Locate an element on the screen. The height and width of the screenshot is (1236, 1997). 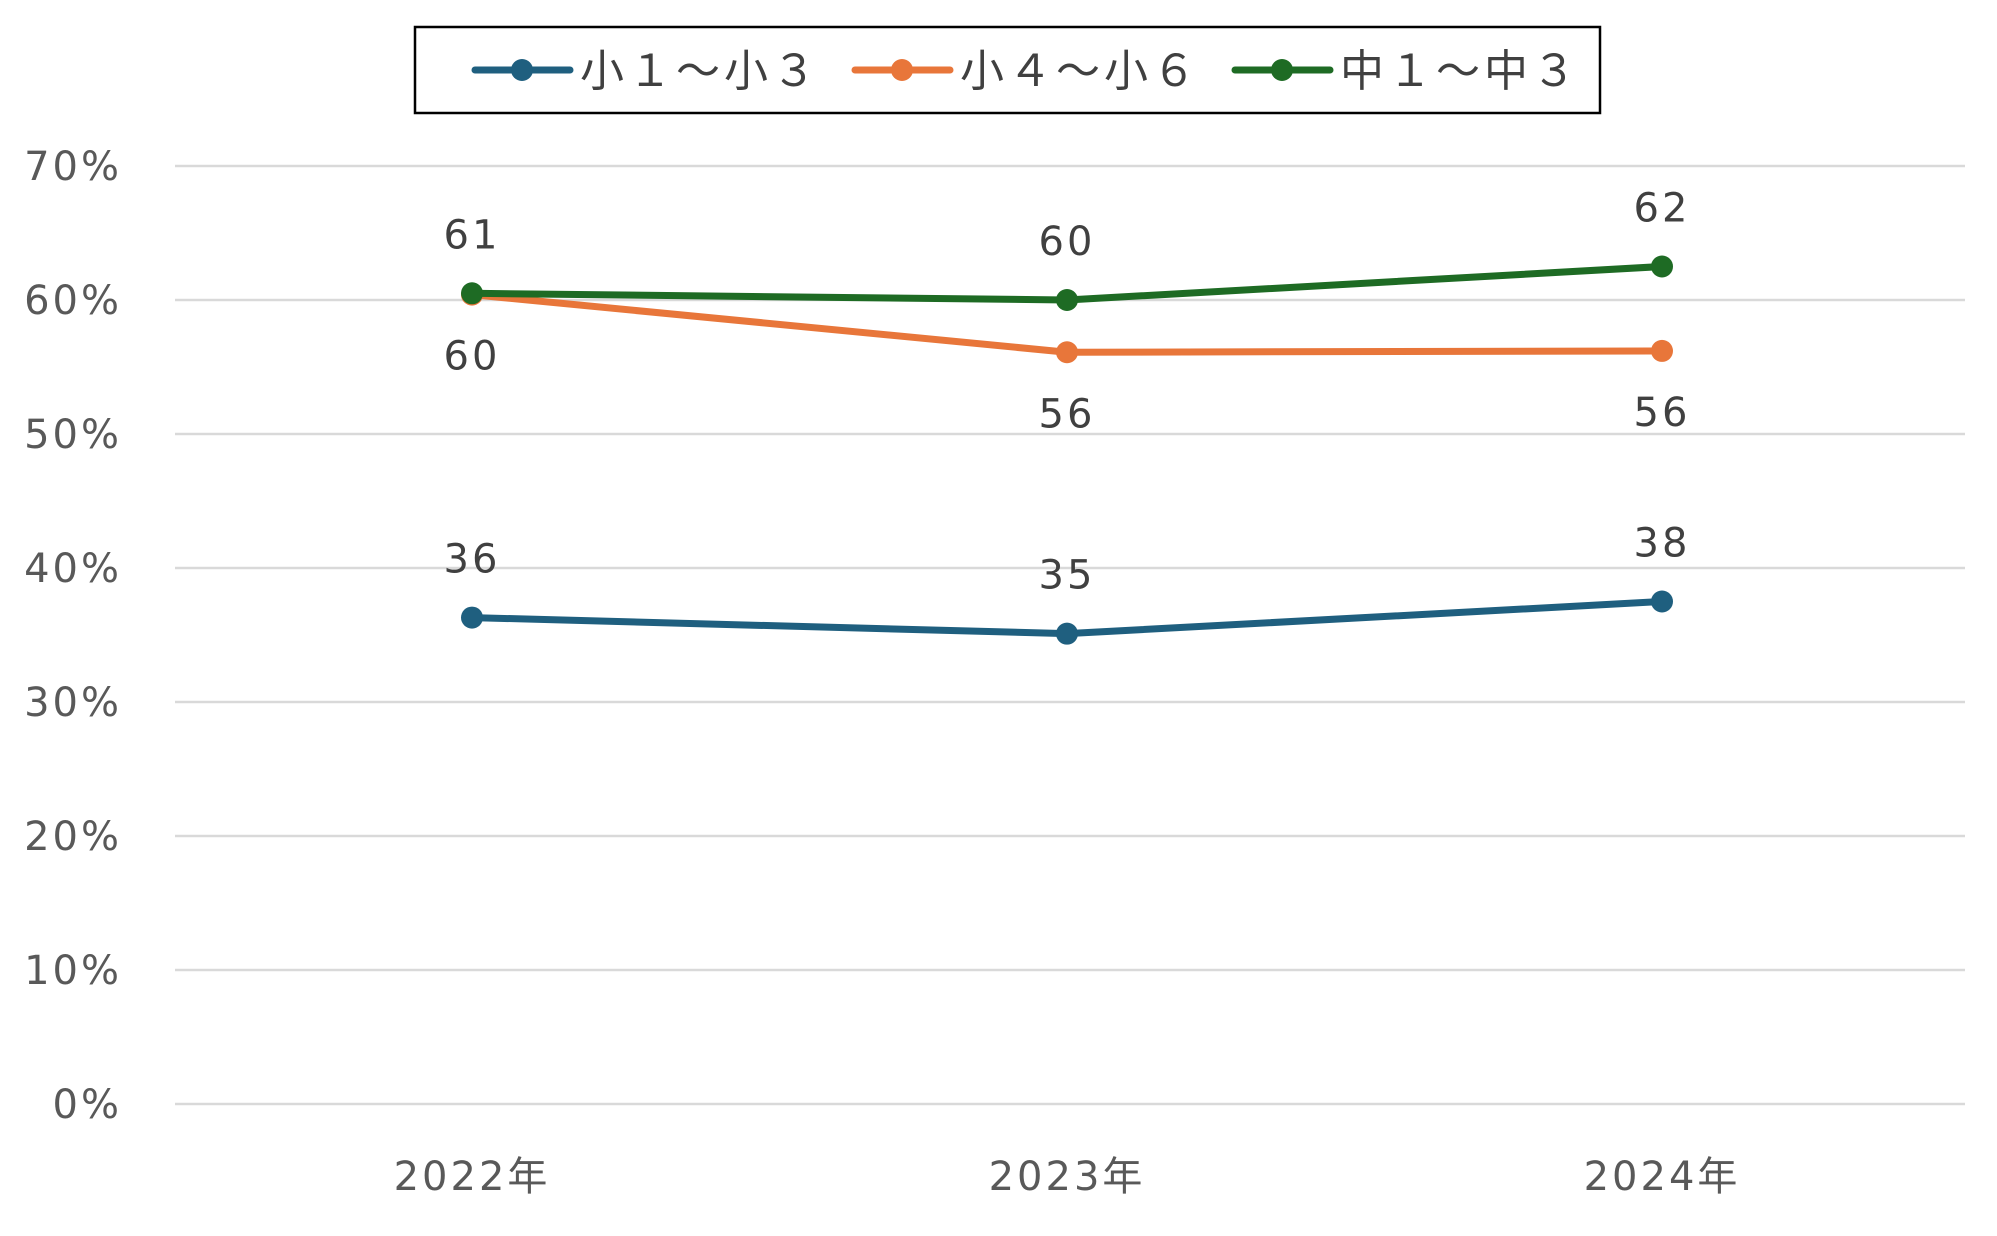
legend-entry-label: 中１～中３ is located at coordinates (1460, 71).